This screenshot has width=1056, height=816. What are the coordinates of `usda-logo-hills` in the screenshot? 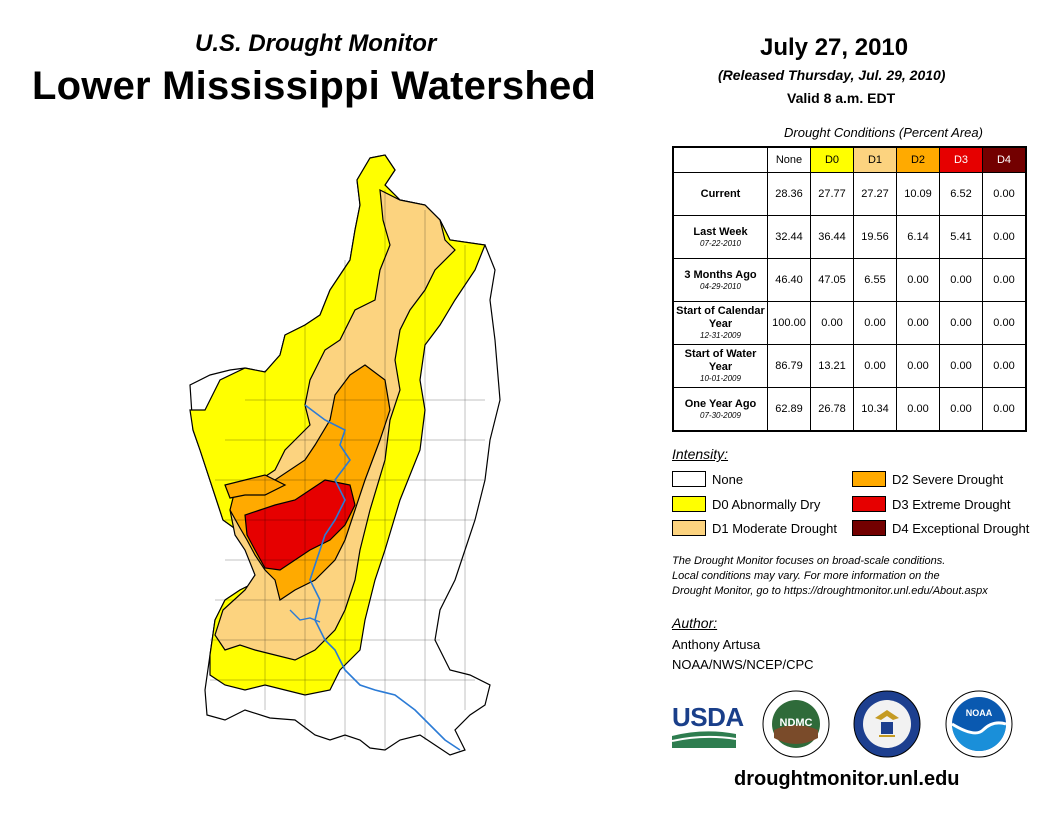 It's located at (704, 739).